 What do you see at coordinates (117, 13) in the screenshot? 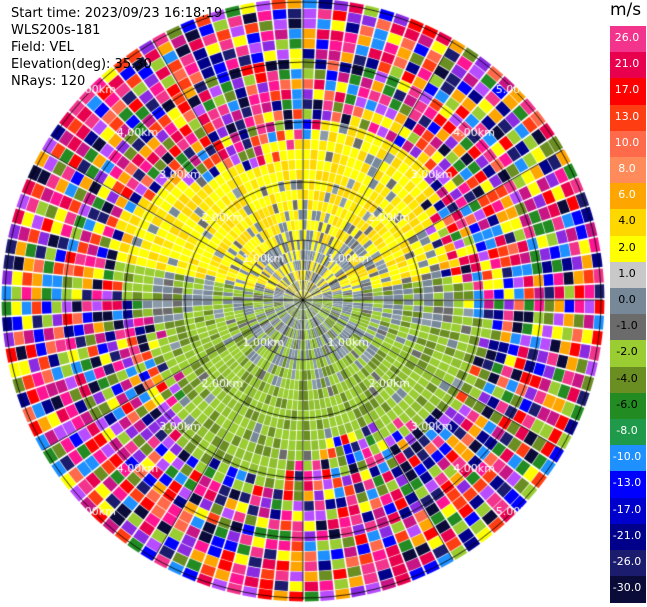
I see `start-time-label: Start time: 2023/09/23 16:18:19` at bounding box center [117, 13].